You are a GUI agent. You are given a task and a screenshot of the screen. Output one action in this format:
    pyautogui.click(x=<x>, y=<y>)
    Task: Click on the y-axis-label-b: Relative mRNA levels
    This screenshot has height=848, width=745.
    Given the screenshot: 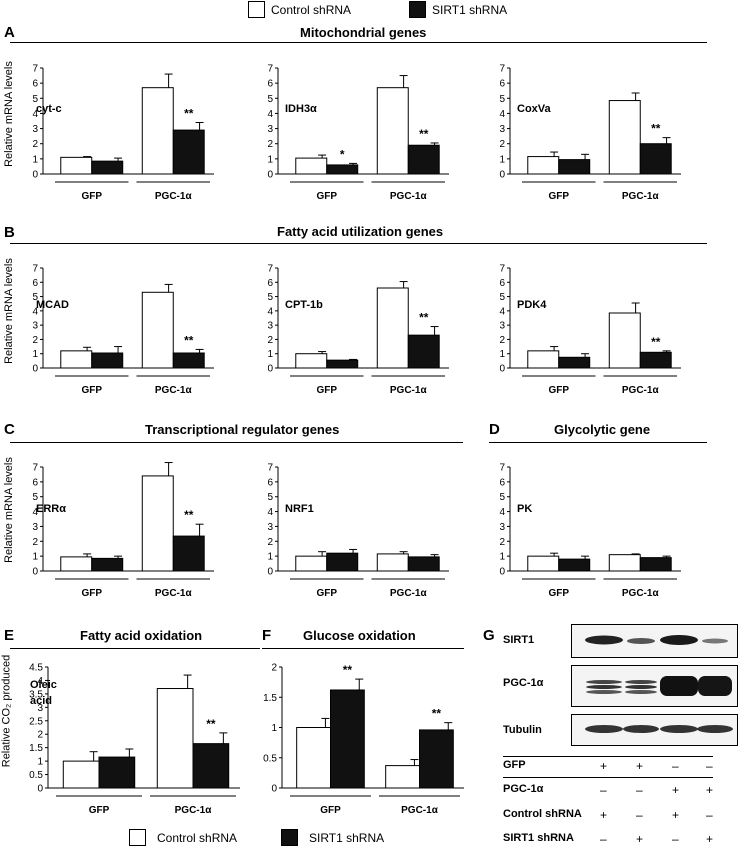 What is the action you would take?
    pyautogui.click(x=8, y=311)
    